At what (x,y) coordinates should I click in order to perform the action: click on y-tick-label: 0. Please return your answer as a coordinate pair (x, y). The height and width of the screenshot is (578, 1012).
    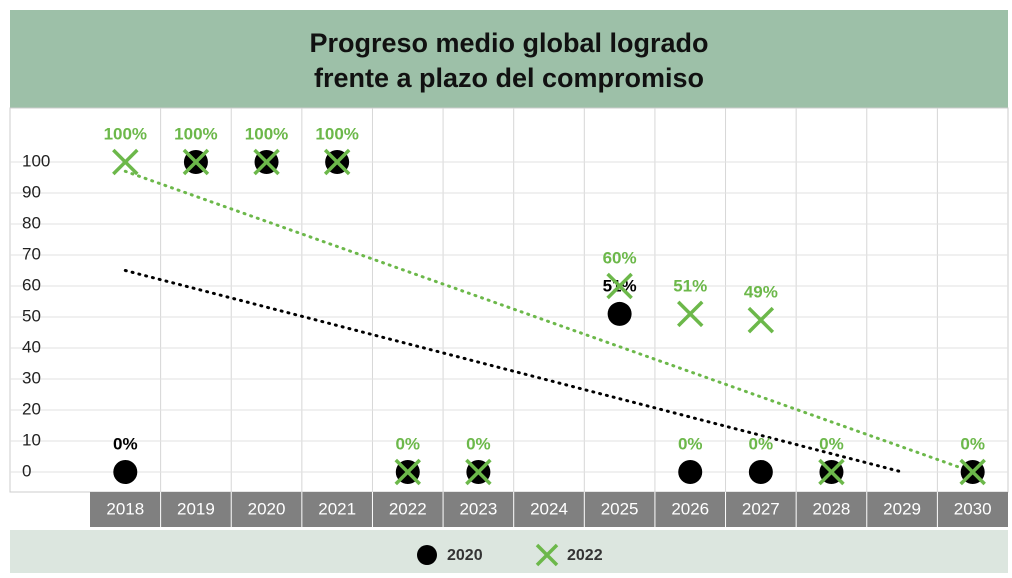
    Looking at the image, I should click on (26, 470).